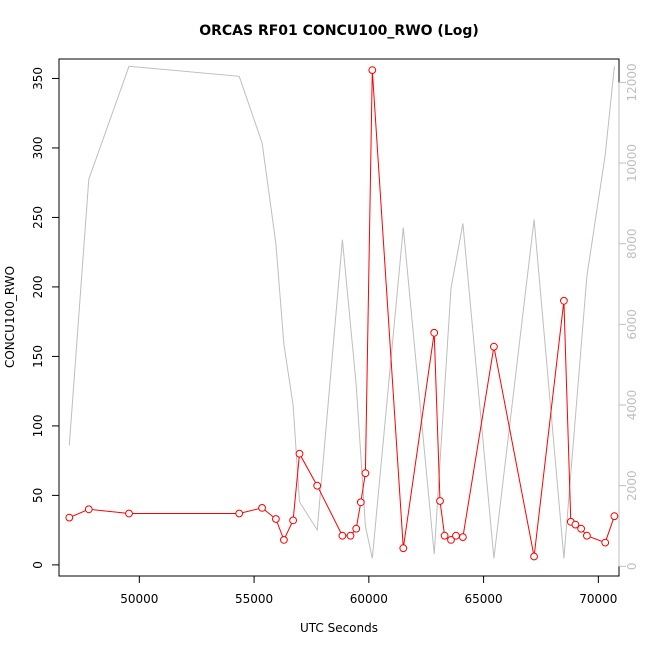 The width and height of the screenshot is (650, 650). I want to click on x-tick-label: 55000, so click(254, 599).